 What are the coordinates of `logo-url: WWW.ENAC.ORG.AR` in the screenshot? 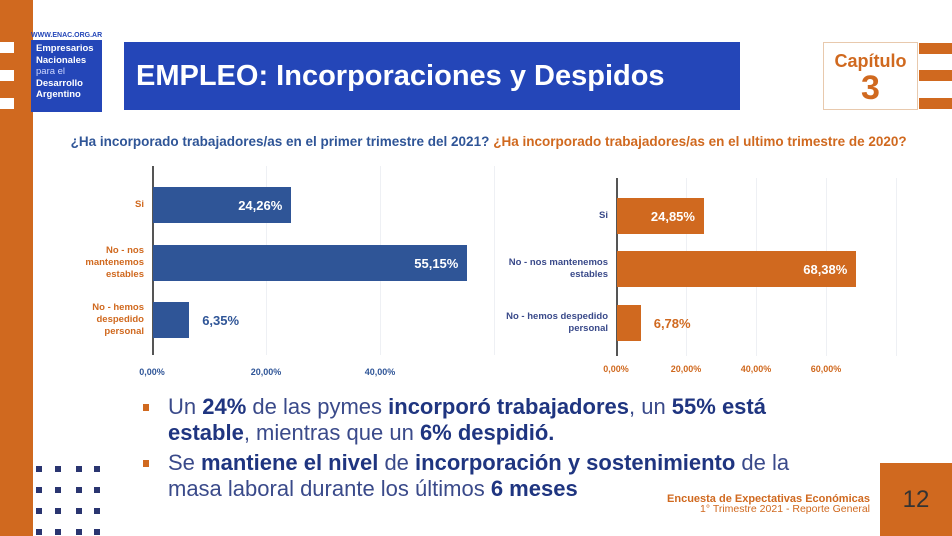 It's located at (67, 35).